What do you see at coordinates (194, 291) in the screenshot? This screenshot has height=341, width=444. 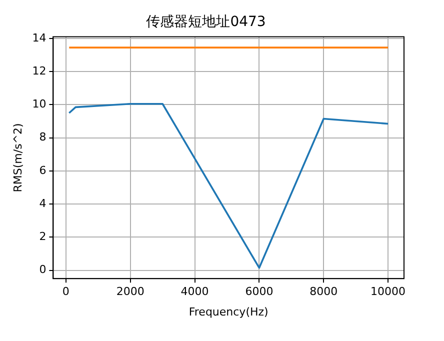 I see `x-tick-label: 4000` at bounding box center [194, 291].